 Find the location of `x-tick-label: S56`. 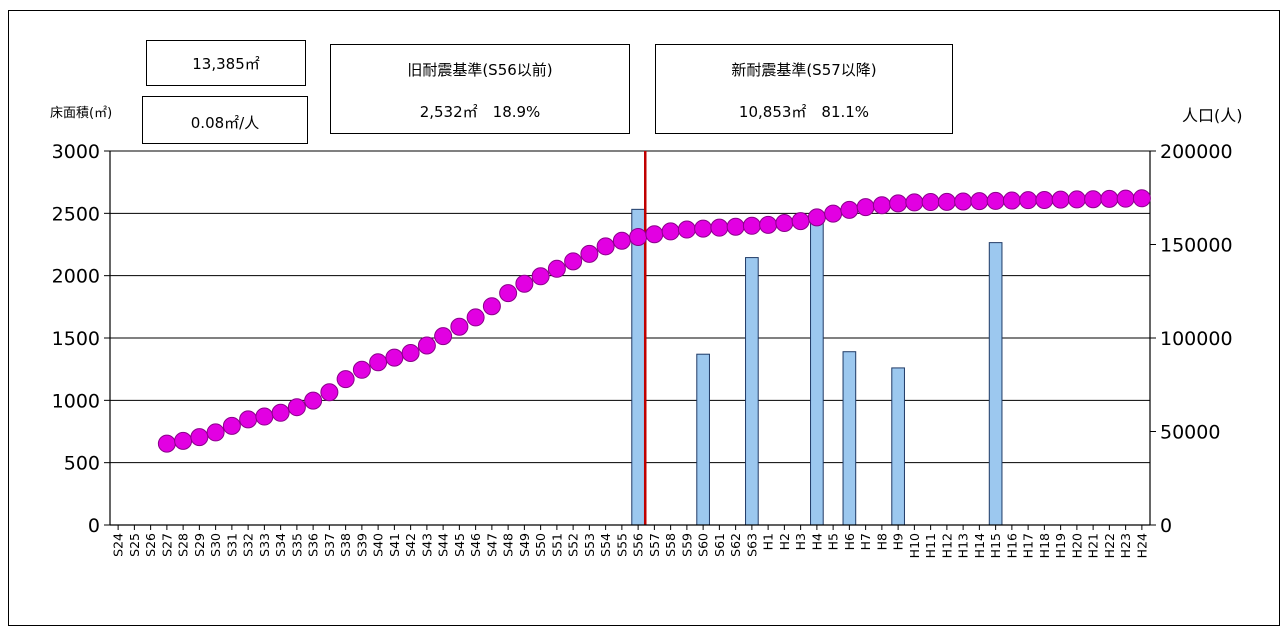

x-tick-label: S56 is located at coordinates (638, 545).